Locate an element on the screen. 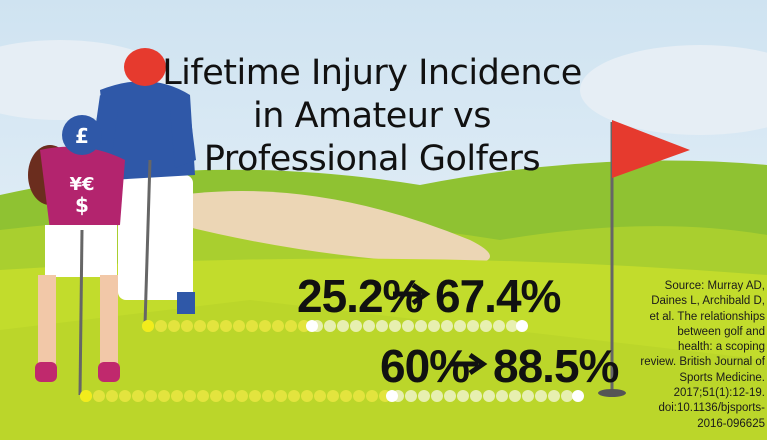 This screenshot has height=440, width=767. bunker is located at coordinates (319, 228).